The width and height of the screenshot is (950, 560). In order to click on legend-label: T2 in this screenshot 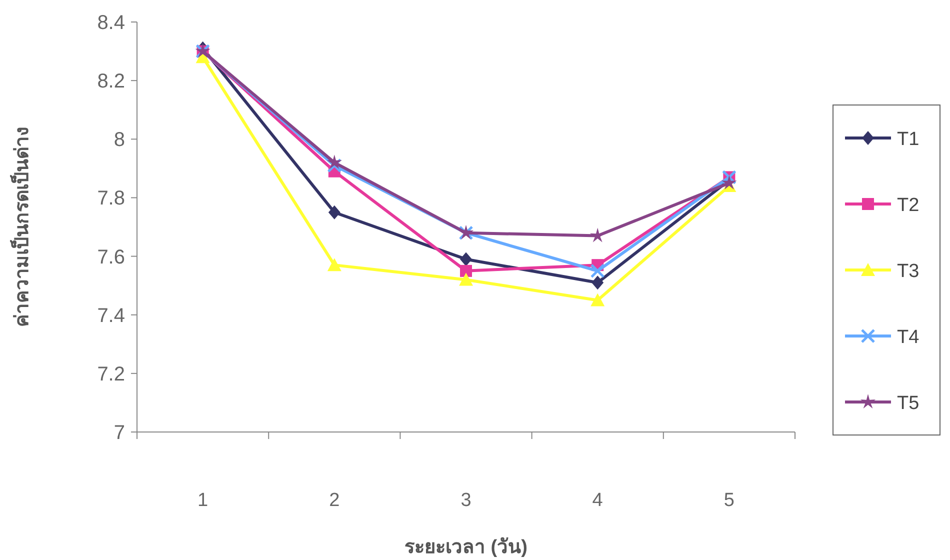, I will do `click(908, 205)`.